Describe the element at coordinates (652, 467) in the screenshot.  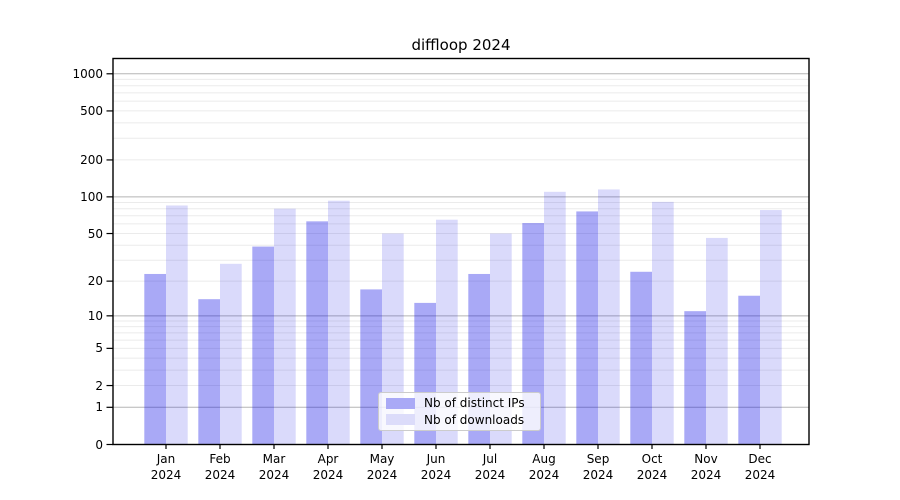
I see `x-tick-label: Oct 2024` at that location.